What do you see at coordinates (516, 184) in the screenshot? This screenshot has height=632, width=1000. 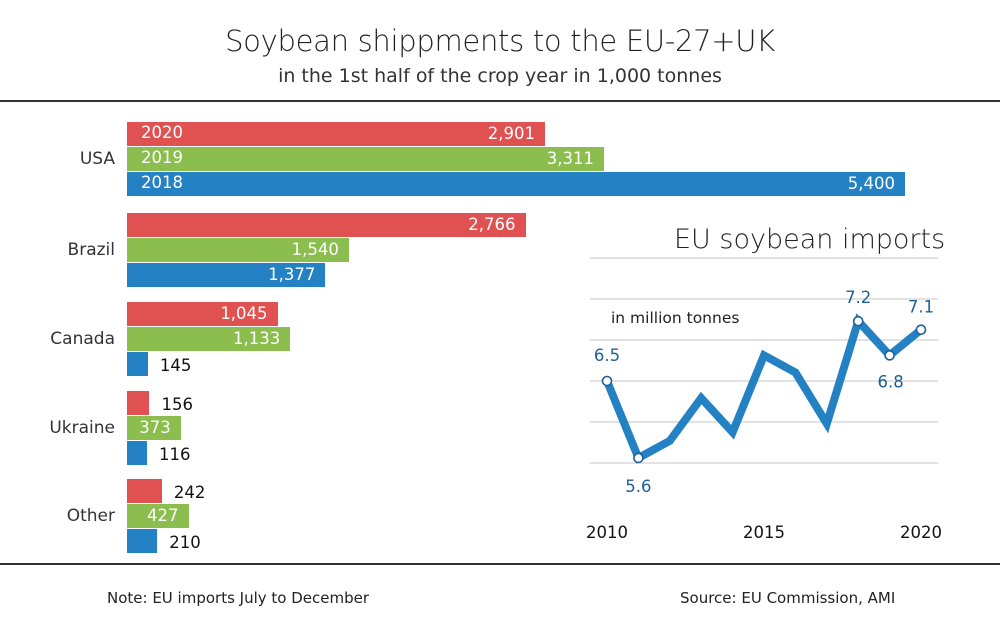 I see `bar-usa-2018` at bounding box center [516, 184].